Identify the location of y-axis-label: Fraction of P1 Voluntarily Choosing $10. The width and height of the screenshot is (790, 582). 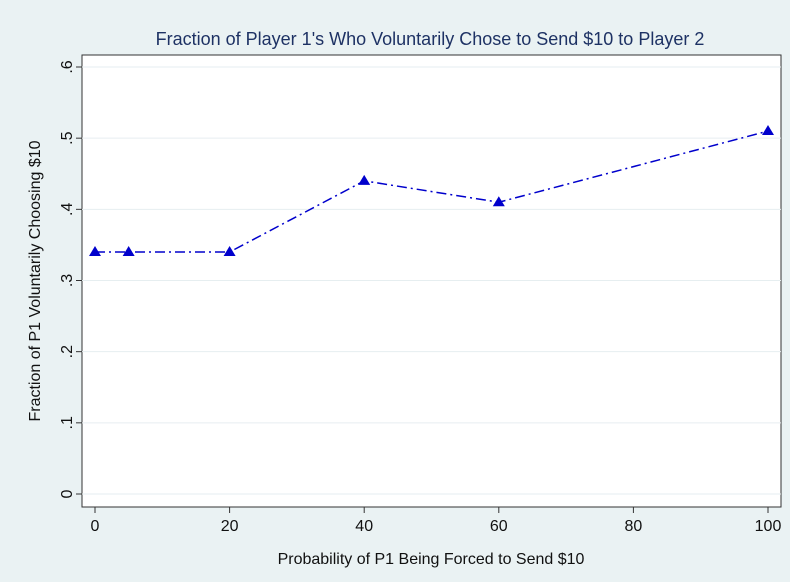
(35, 280).